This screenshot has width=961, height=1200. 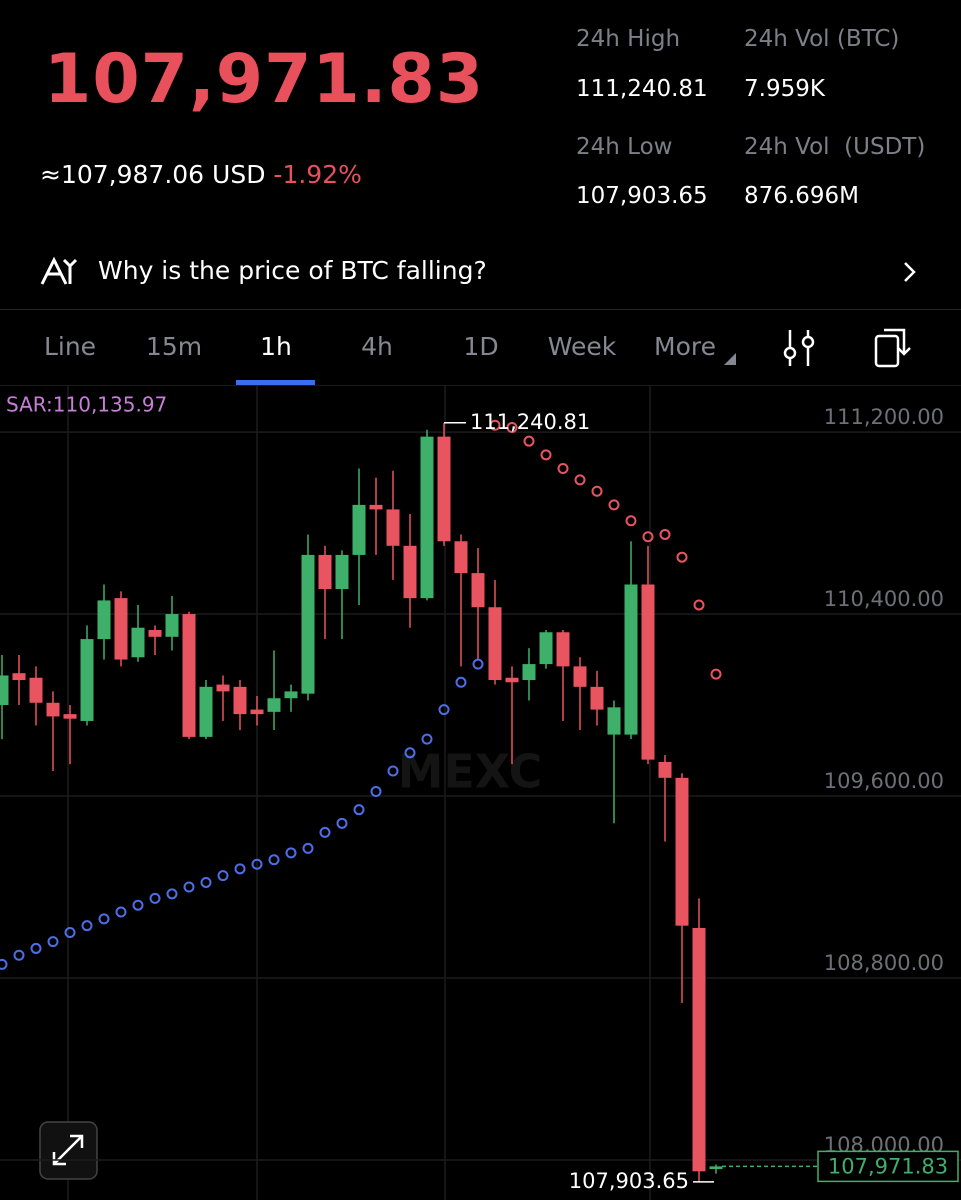 I want to click on high-label: 111,240.81, so click(x=530, y=422).